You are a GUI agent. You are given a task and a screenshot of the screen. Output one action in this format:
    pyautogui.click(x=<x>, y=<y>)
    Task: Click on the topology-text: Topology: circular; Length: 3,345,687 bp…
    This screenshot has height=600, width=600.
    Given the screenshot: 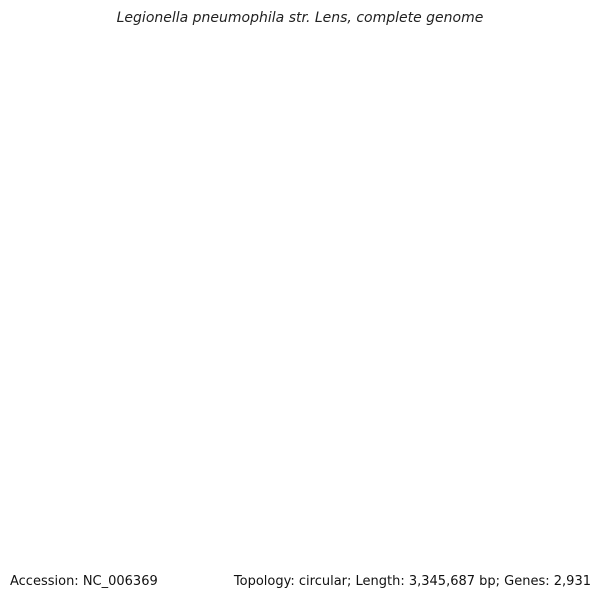 What is the action you would take?
    pyautogui.click(x=412, y=581)
    